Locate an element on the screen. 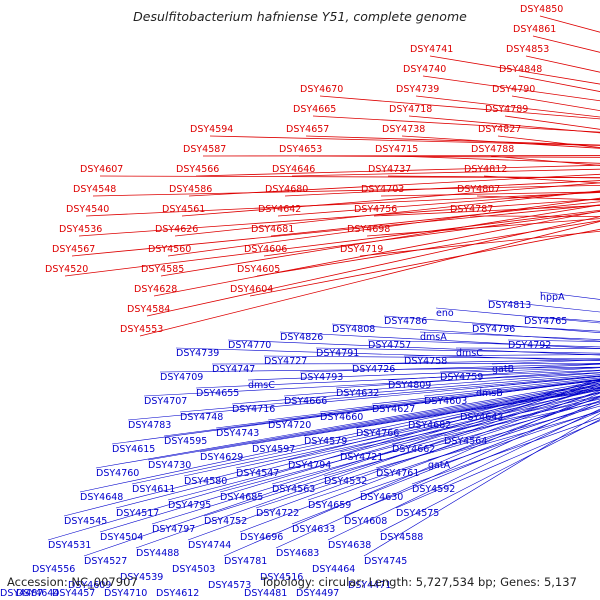 Image resolution: width=600 pixels, height=600 pixels. lower-gene-label: DSY4644 is located at coordinates (37, 593).